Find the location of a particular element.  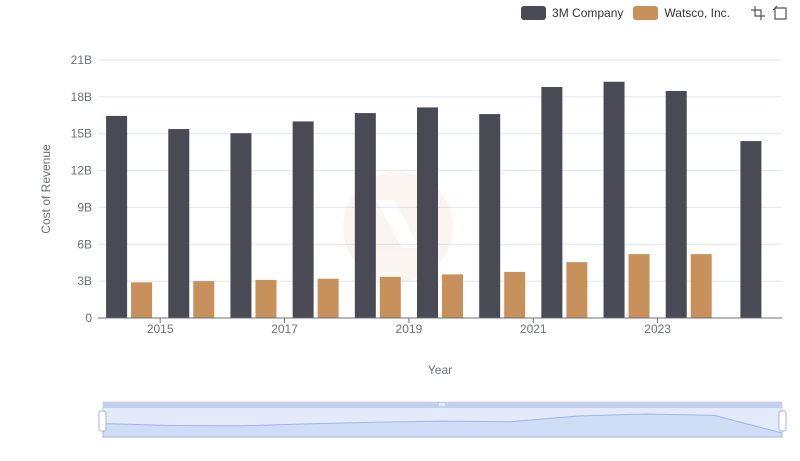

bar-3m-2020 is located at coordinates (490, 216).